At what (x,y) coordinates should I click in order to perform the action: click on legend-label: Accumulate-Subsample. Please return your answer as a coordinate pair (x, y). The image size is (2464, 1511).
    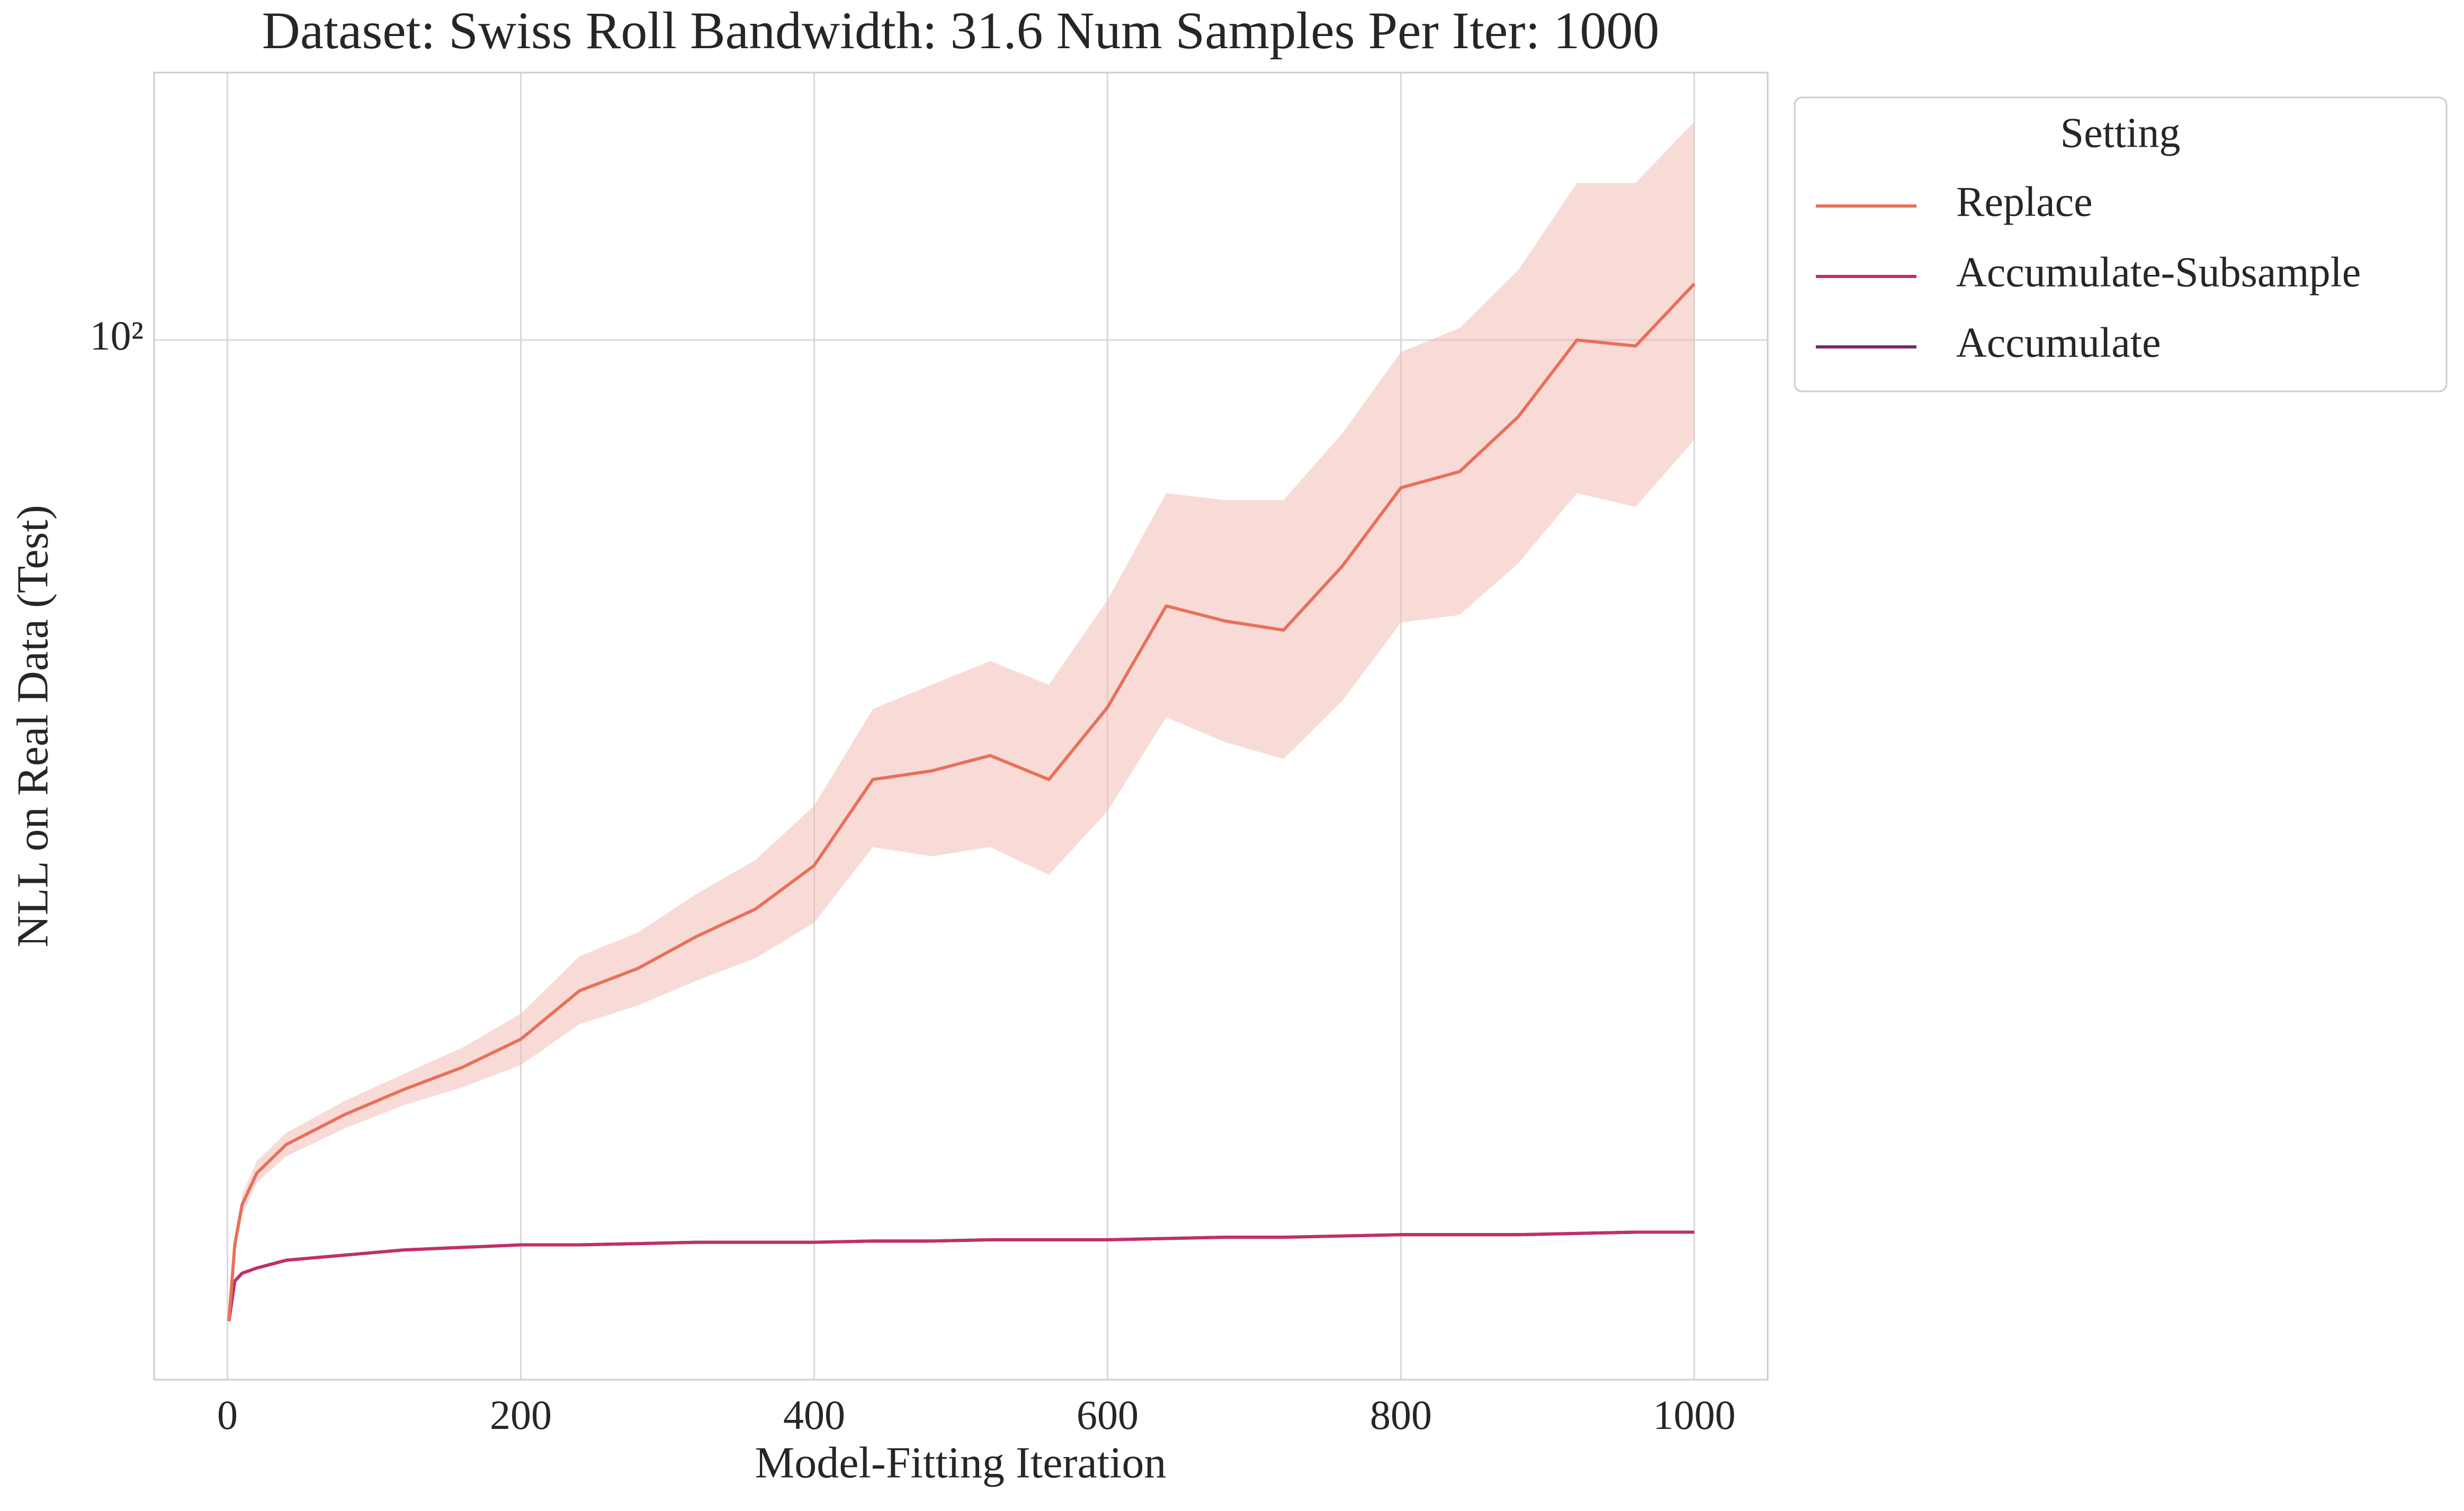
    Looking at the image, I should click on (2158, 272).